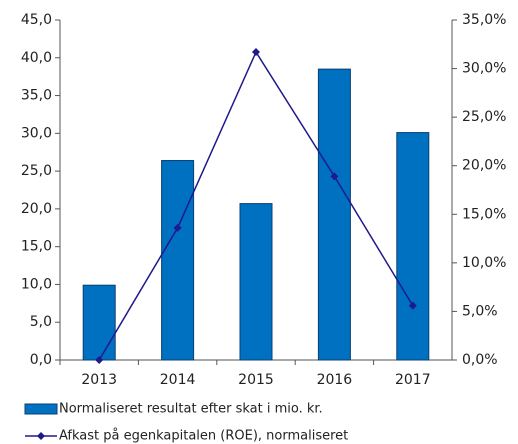 The width and height of the screenshot is (518, 444). Describe the element at coordinates (484, 214) in the screenshot. I see `y2-tick-label: 15,0%` at that location.